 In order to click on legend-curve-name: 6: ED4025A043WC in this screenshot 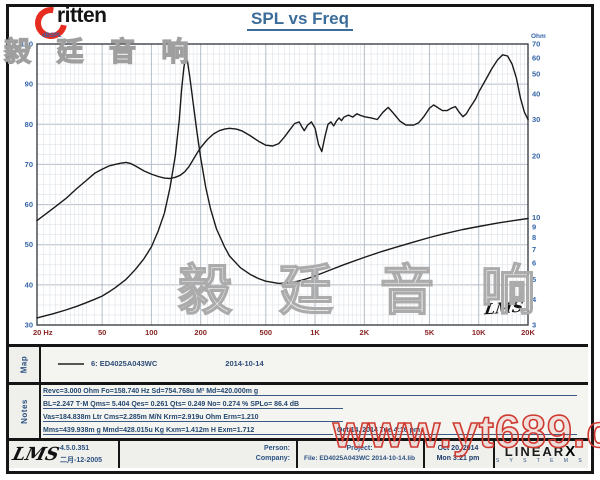, I will do `click(124, 363)`.